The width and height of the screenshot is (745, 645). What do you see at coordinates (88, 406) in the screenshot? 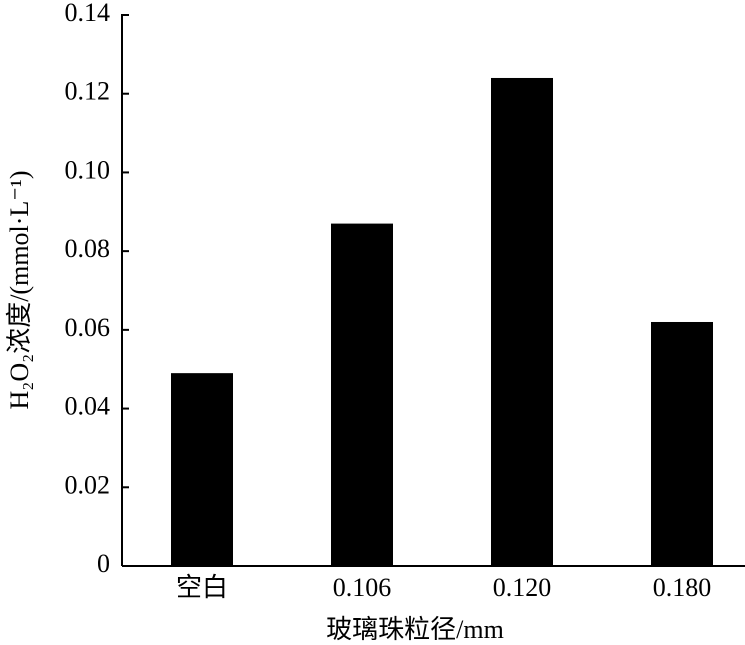
I see `y-tick-label: 0.04` at bounding box center [88, 406].